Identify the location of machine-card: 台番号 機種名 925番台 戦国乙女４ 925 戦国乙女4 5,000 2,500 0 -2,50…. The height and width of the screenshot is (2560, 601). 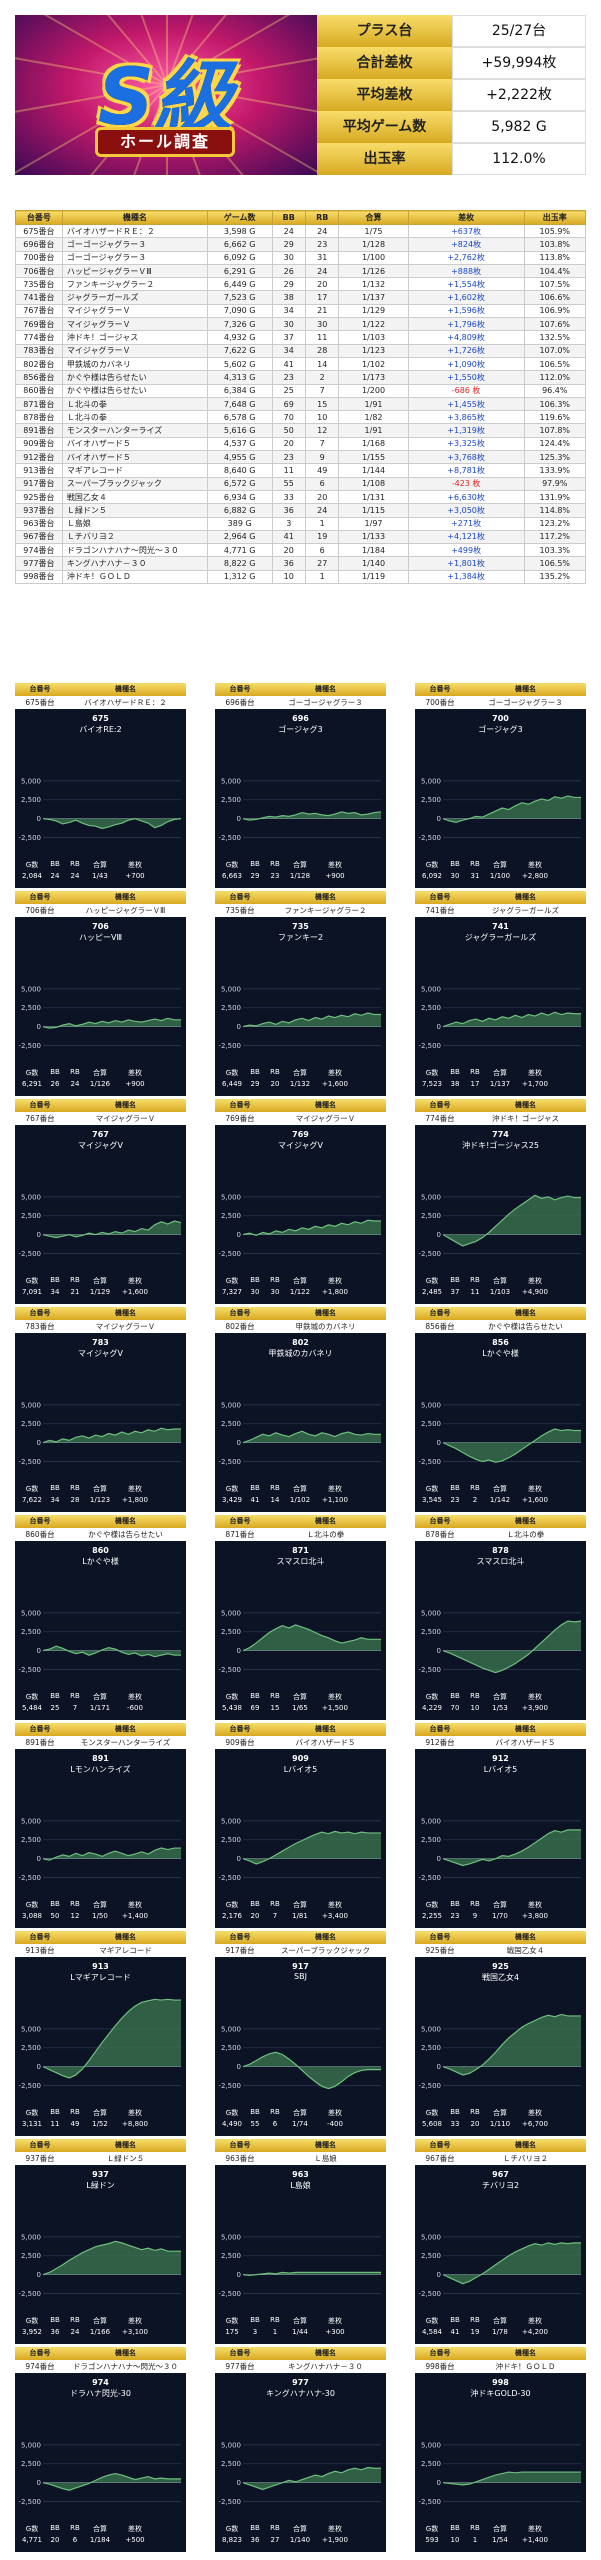
(500, 2033).